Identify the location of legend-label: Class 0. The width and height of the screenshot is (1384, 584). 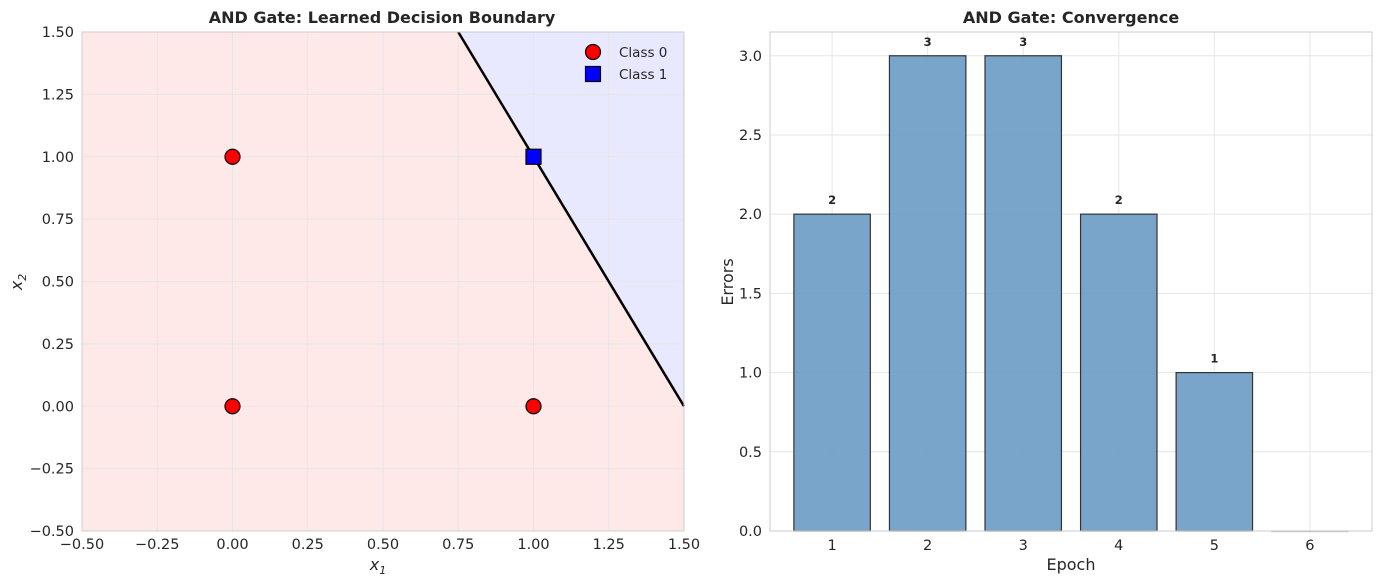
(643, 53).